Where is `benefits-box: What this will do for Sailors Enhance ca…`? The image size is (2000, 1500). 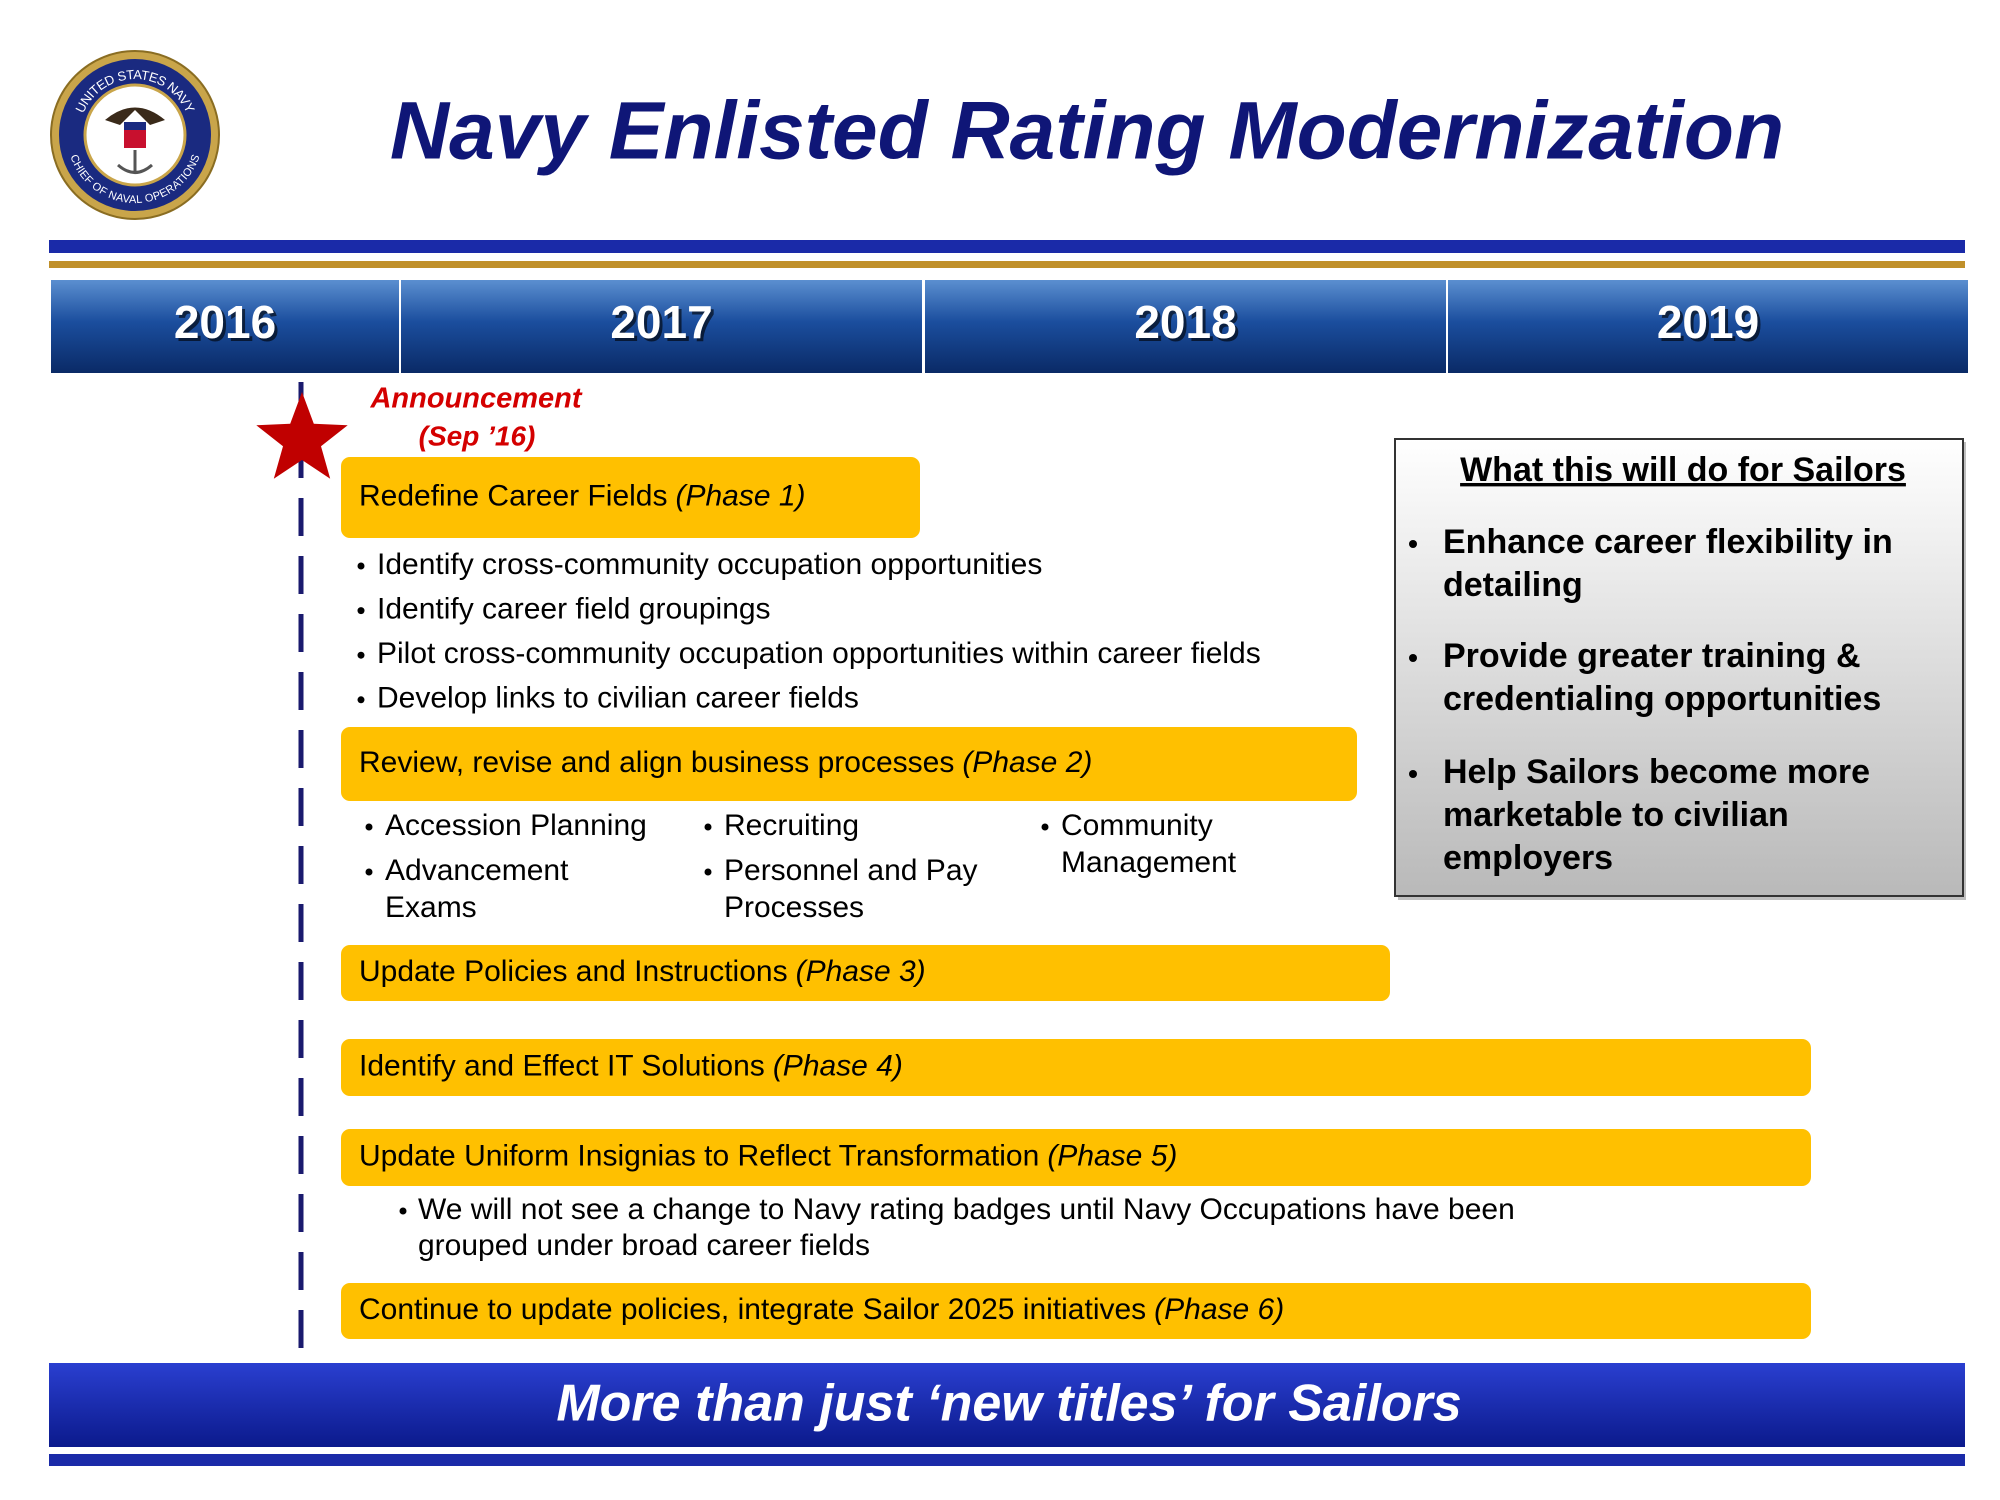
benefits-box: What this will do for Sailors Enhance ca… is located at coordinates (1680, 669).